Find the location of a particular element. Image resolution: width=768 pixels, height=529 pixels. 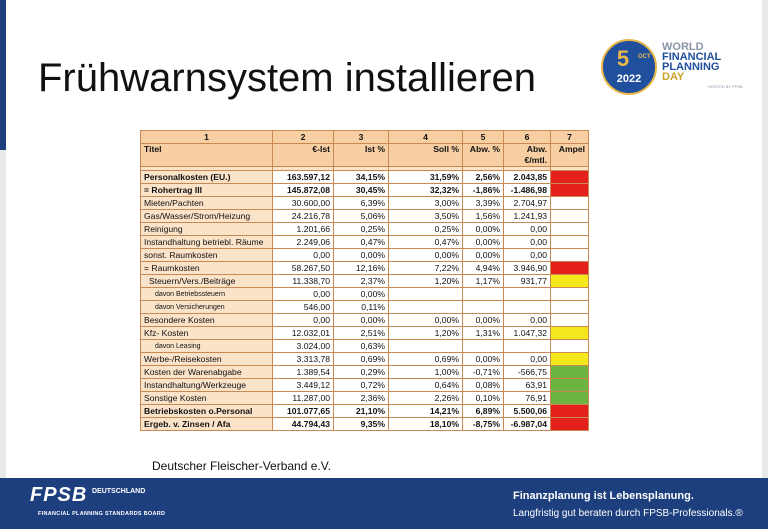

table-cell: -6.987,04 is located at coordinates (527, 424).